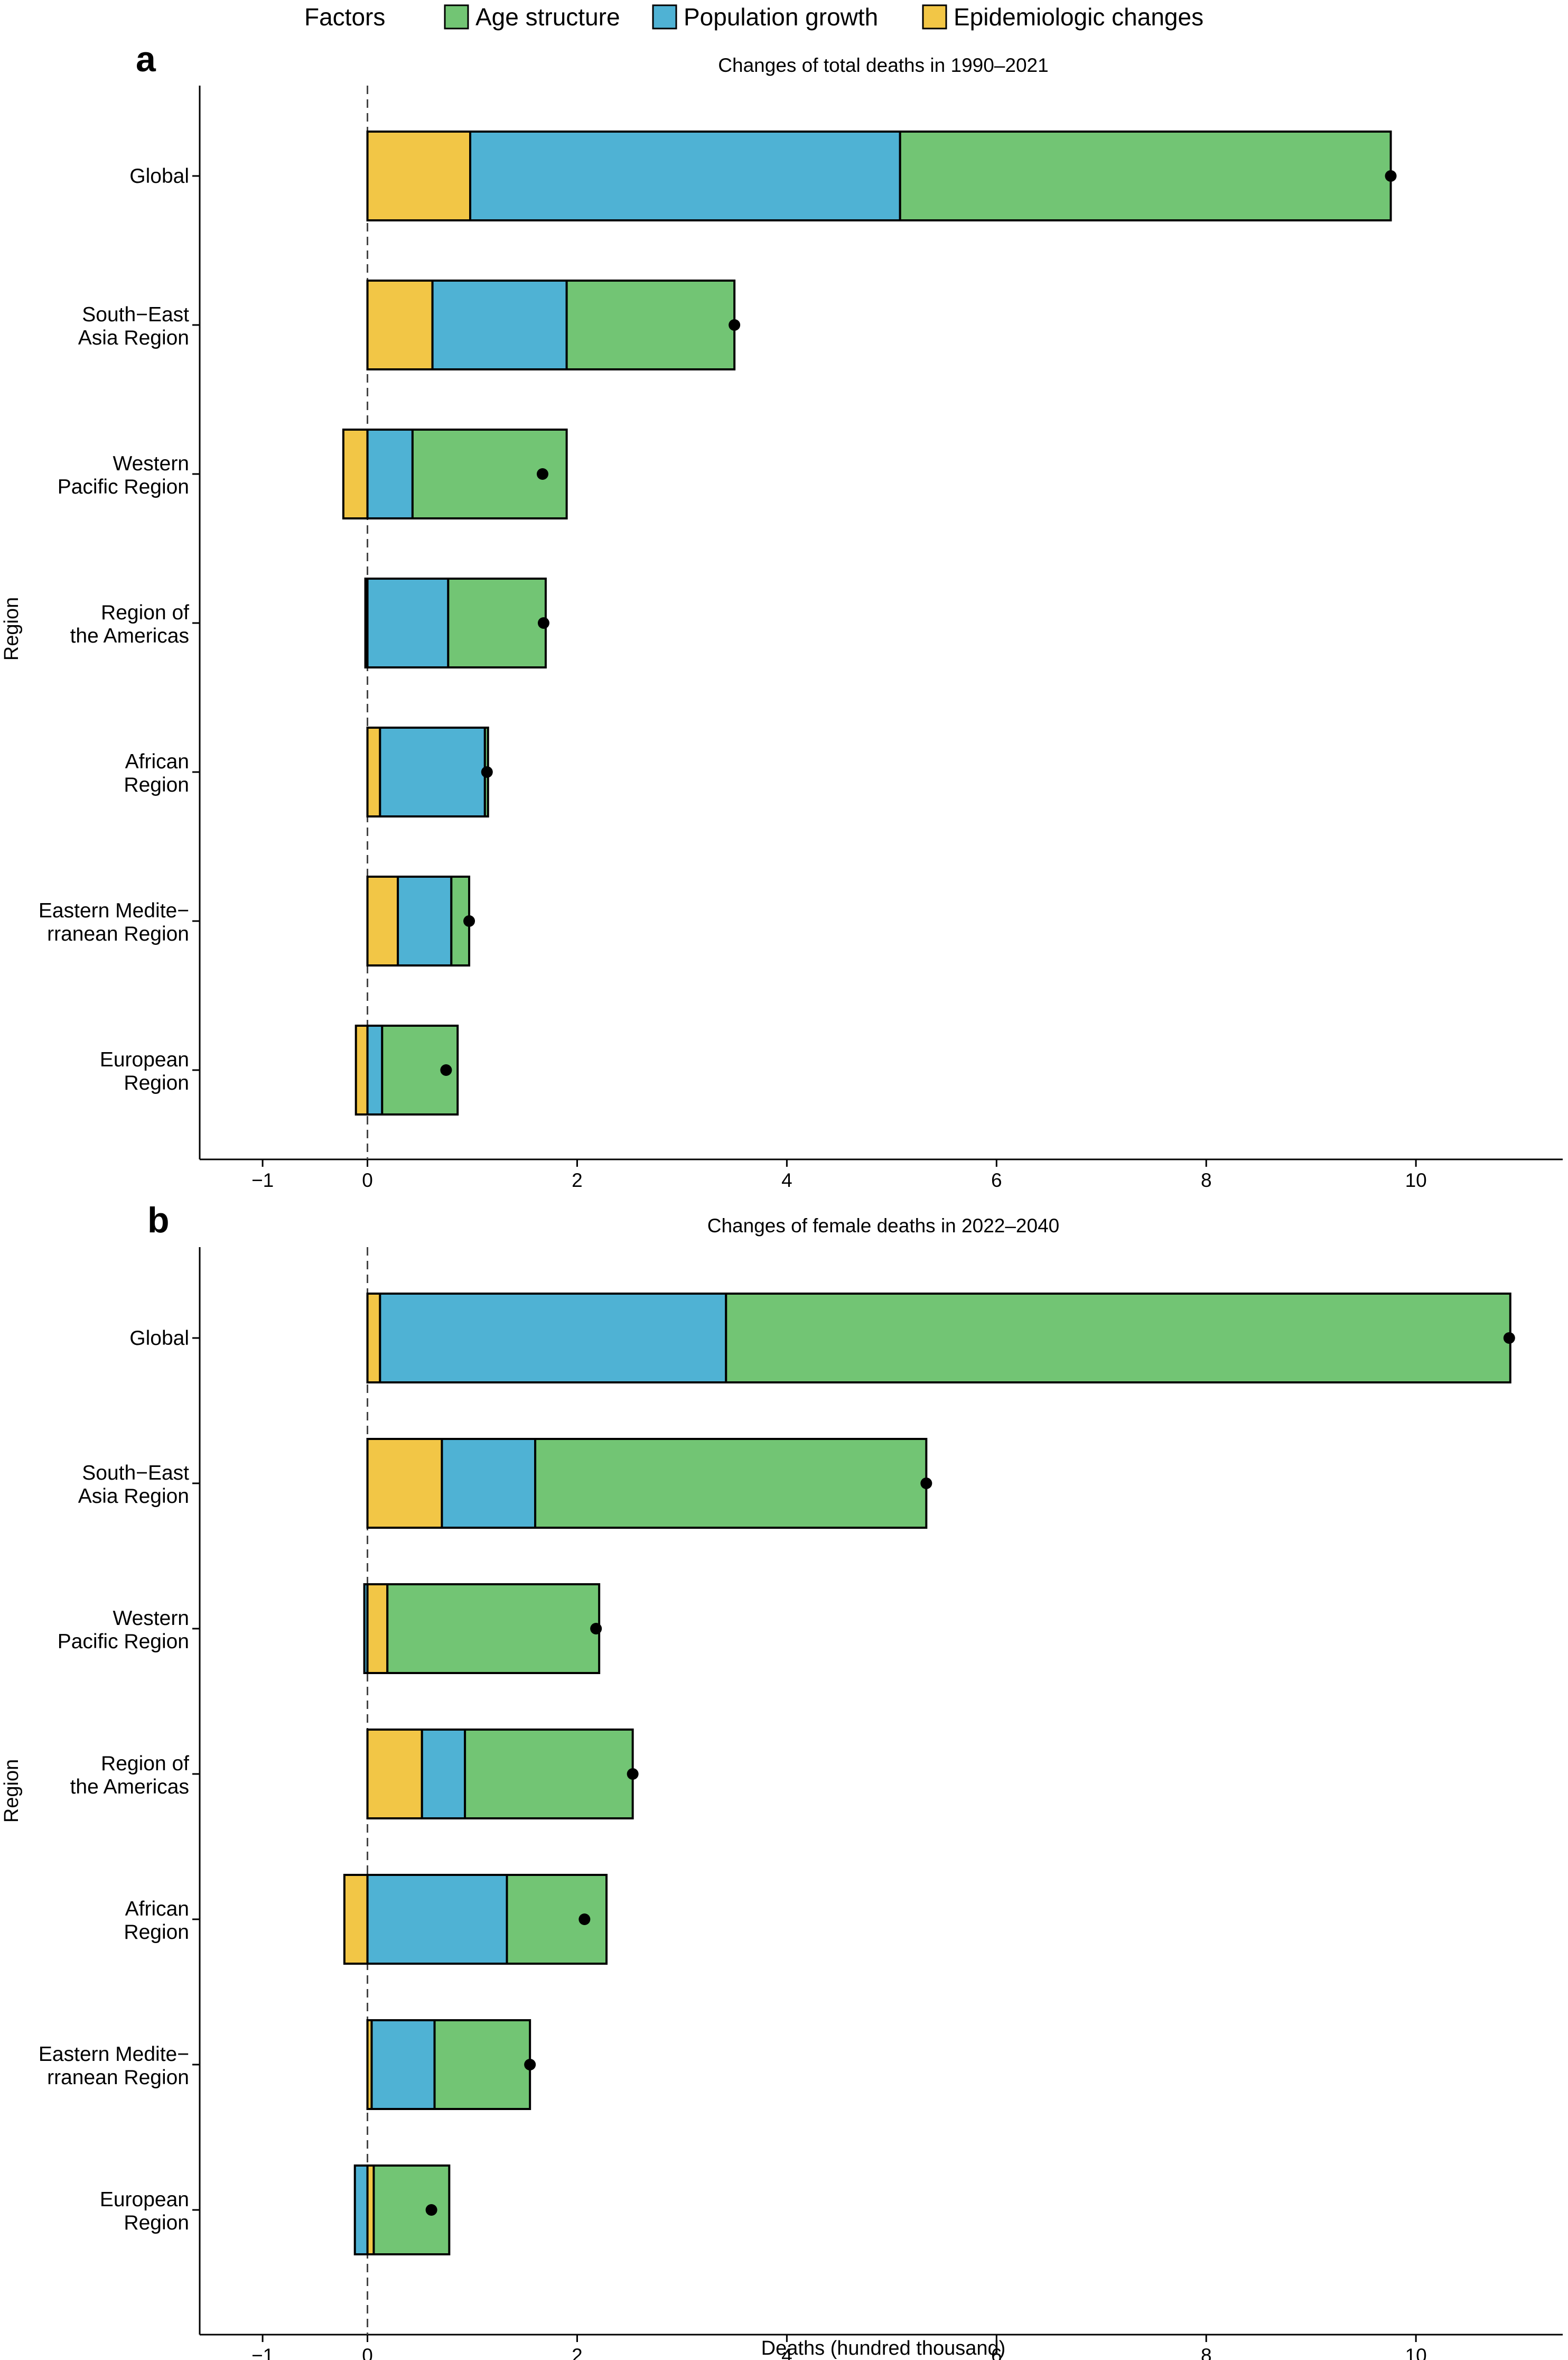 The image size is (1568, 2360). I want to click on panel-a-y-axis-title: Region, so click(12, 629).